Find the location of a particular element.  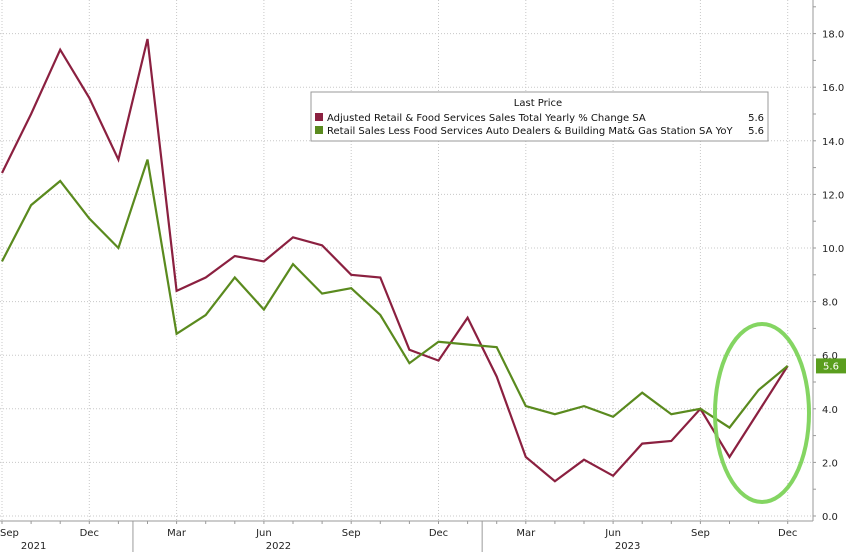

last-price-tag-bg is located at coordinates (831, 366).